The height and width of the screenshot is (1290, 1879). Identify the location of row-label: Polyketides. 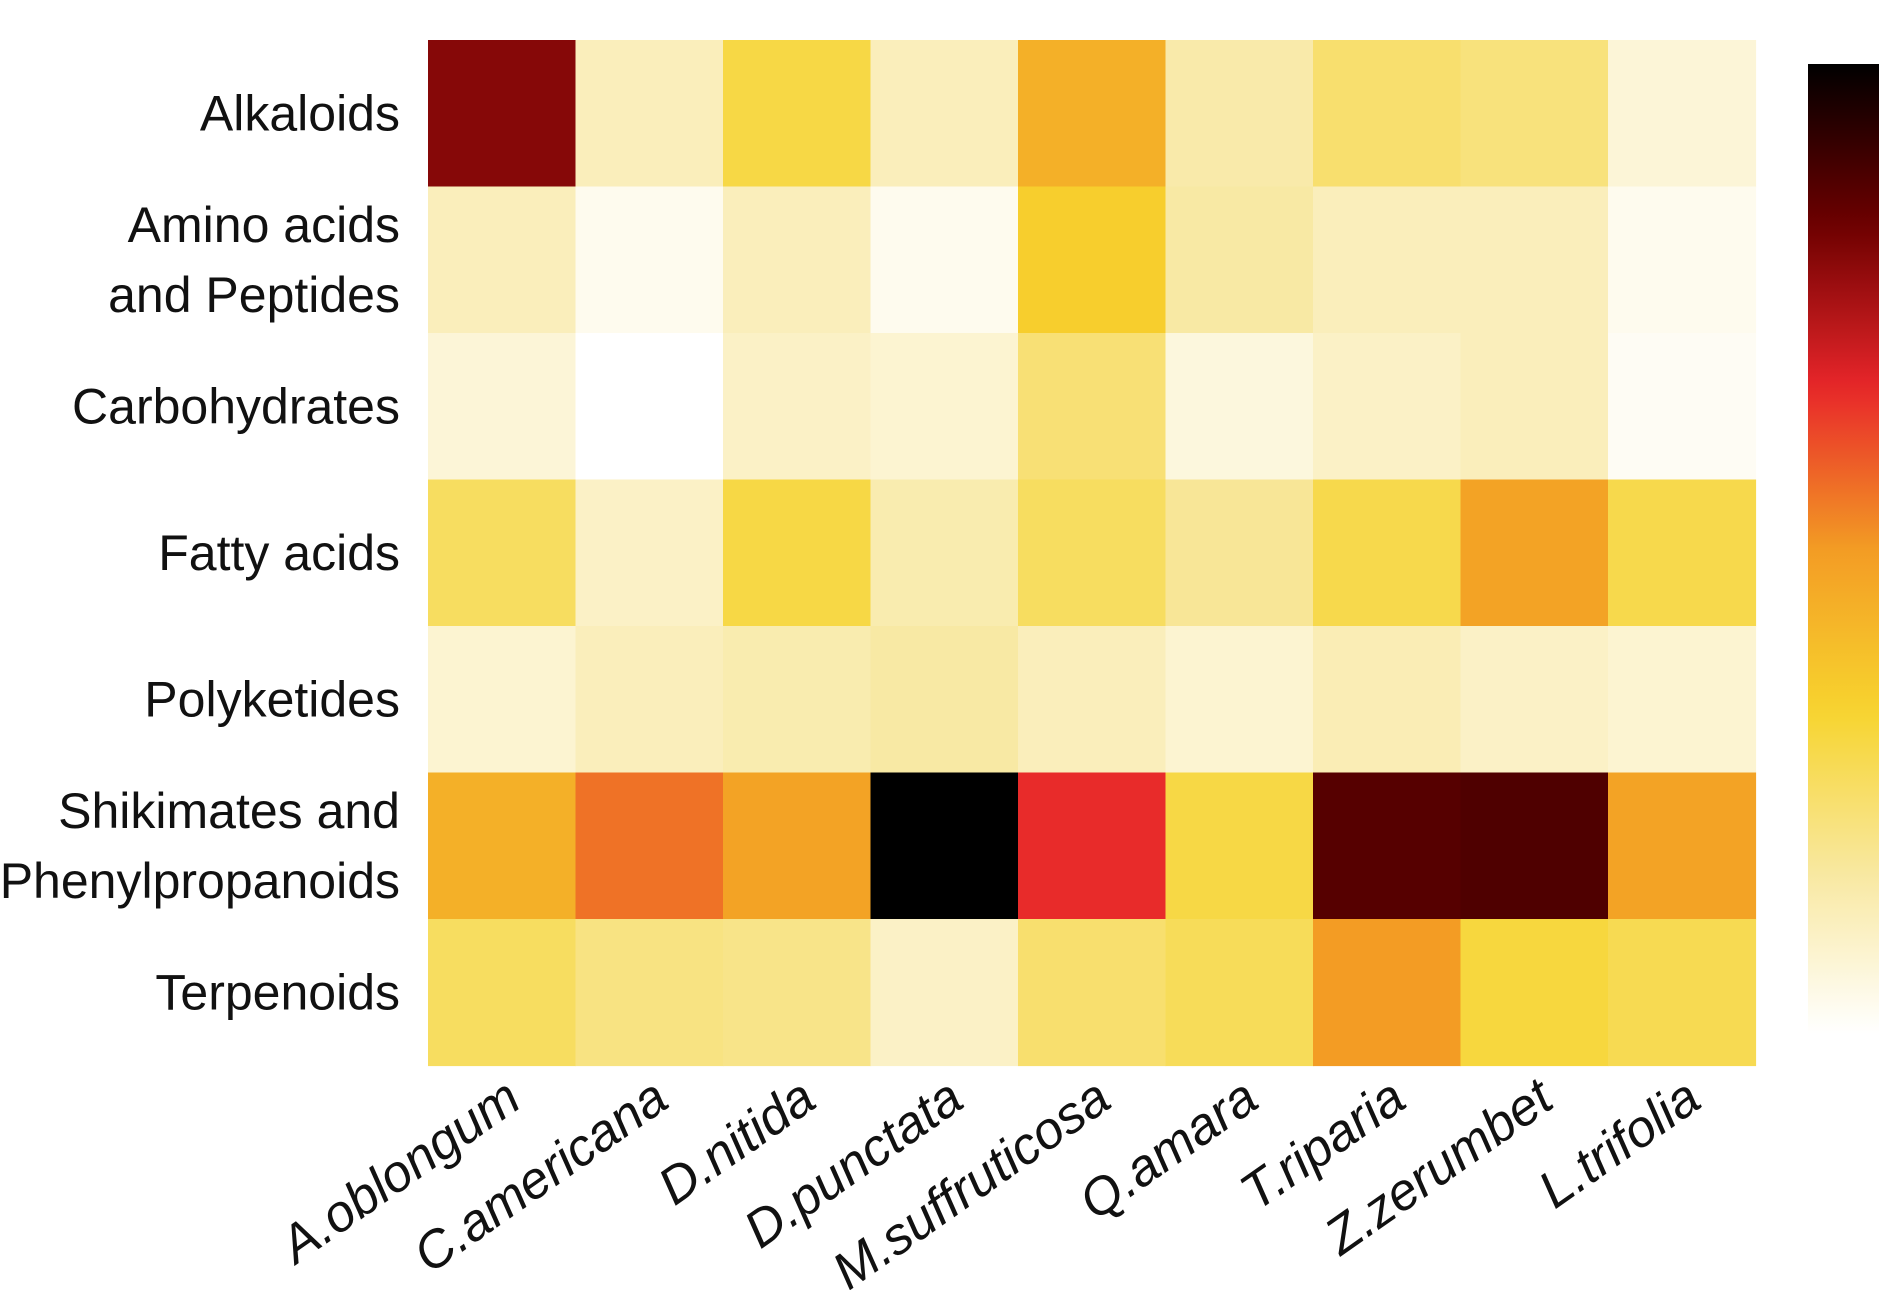
(272, 699).